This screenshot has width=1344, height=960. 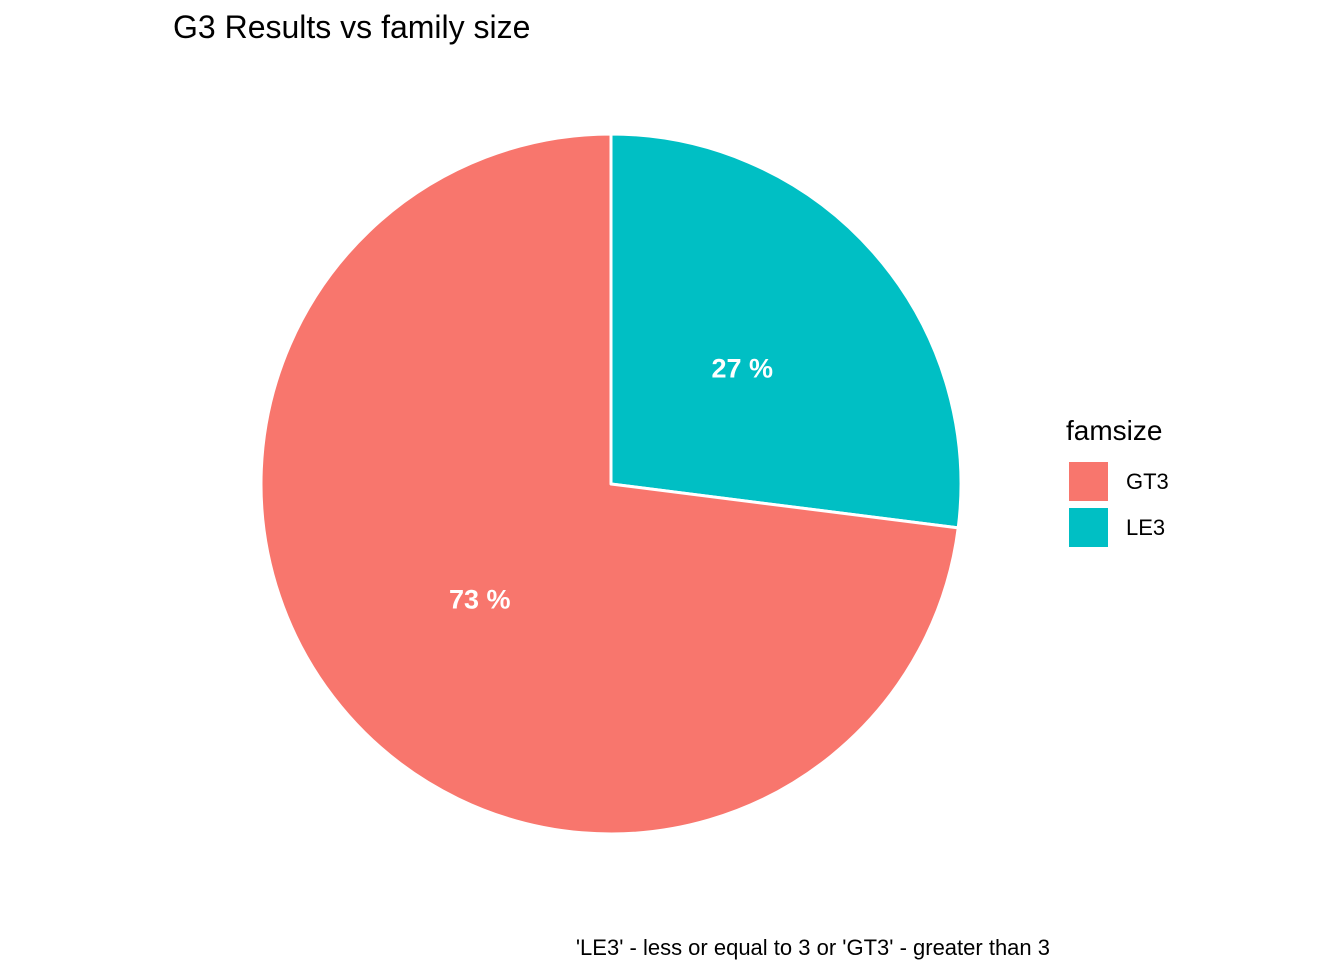 I want to click on pie-slice-labels: 27 % 73 %, so click(x=611, y=483).